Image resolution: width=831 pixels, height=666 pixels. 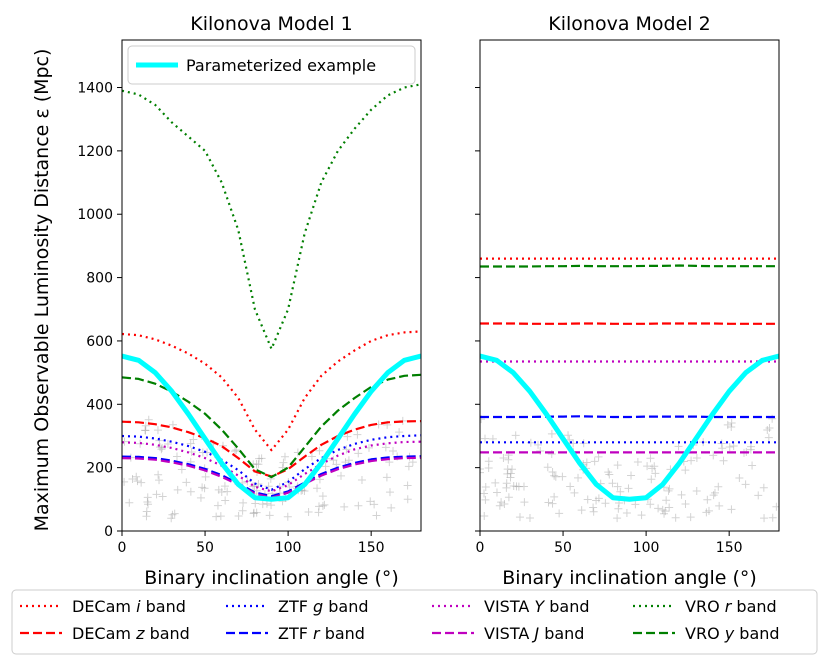 What do you see at coordinates (537, 606) in the screenshot?
I see `legend-label: VISTA Y band` at bounding box center [537, 606].